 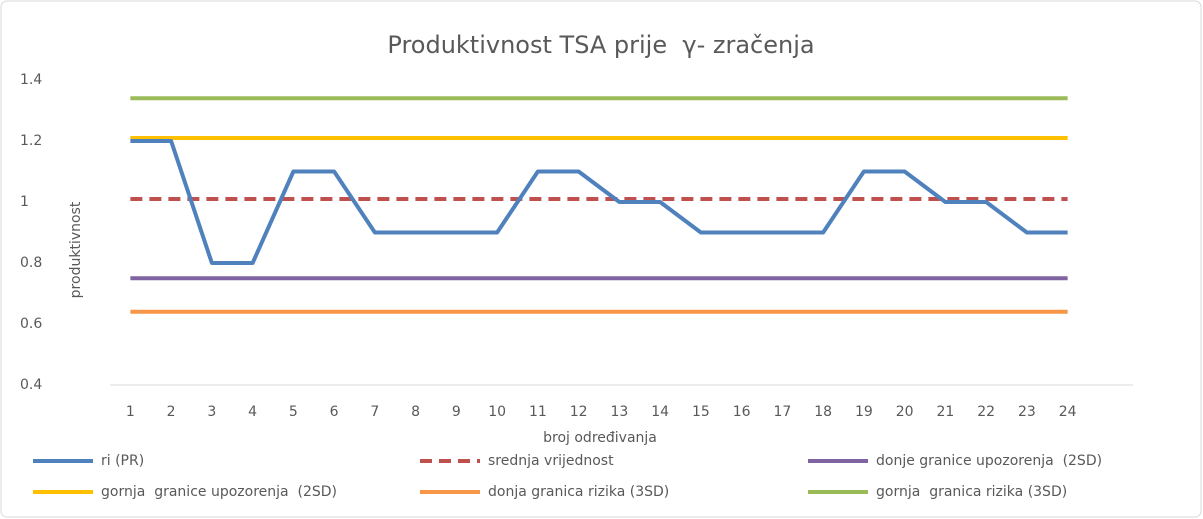 I want to click on x-tick-label: 15, so click(x=701, y=412).